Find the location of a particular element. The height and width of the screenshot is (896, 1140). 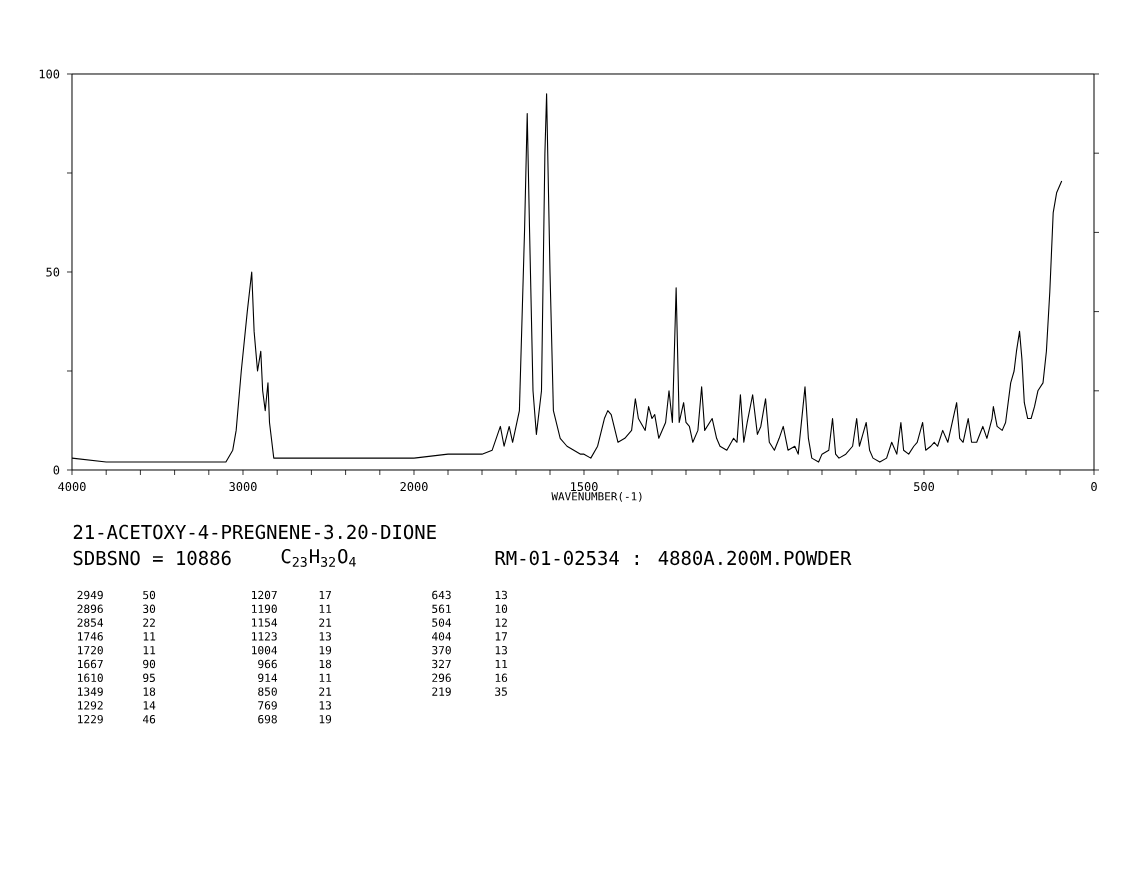

text: C$_{23}$H$_{32}$O$_{4}$ is located at coordinates (318, 558).